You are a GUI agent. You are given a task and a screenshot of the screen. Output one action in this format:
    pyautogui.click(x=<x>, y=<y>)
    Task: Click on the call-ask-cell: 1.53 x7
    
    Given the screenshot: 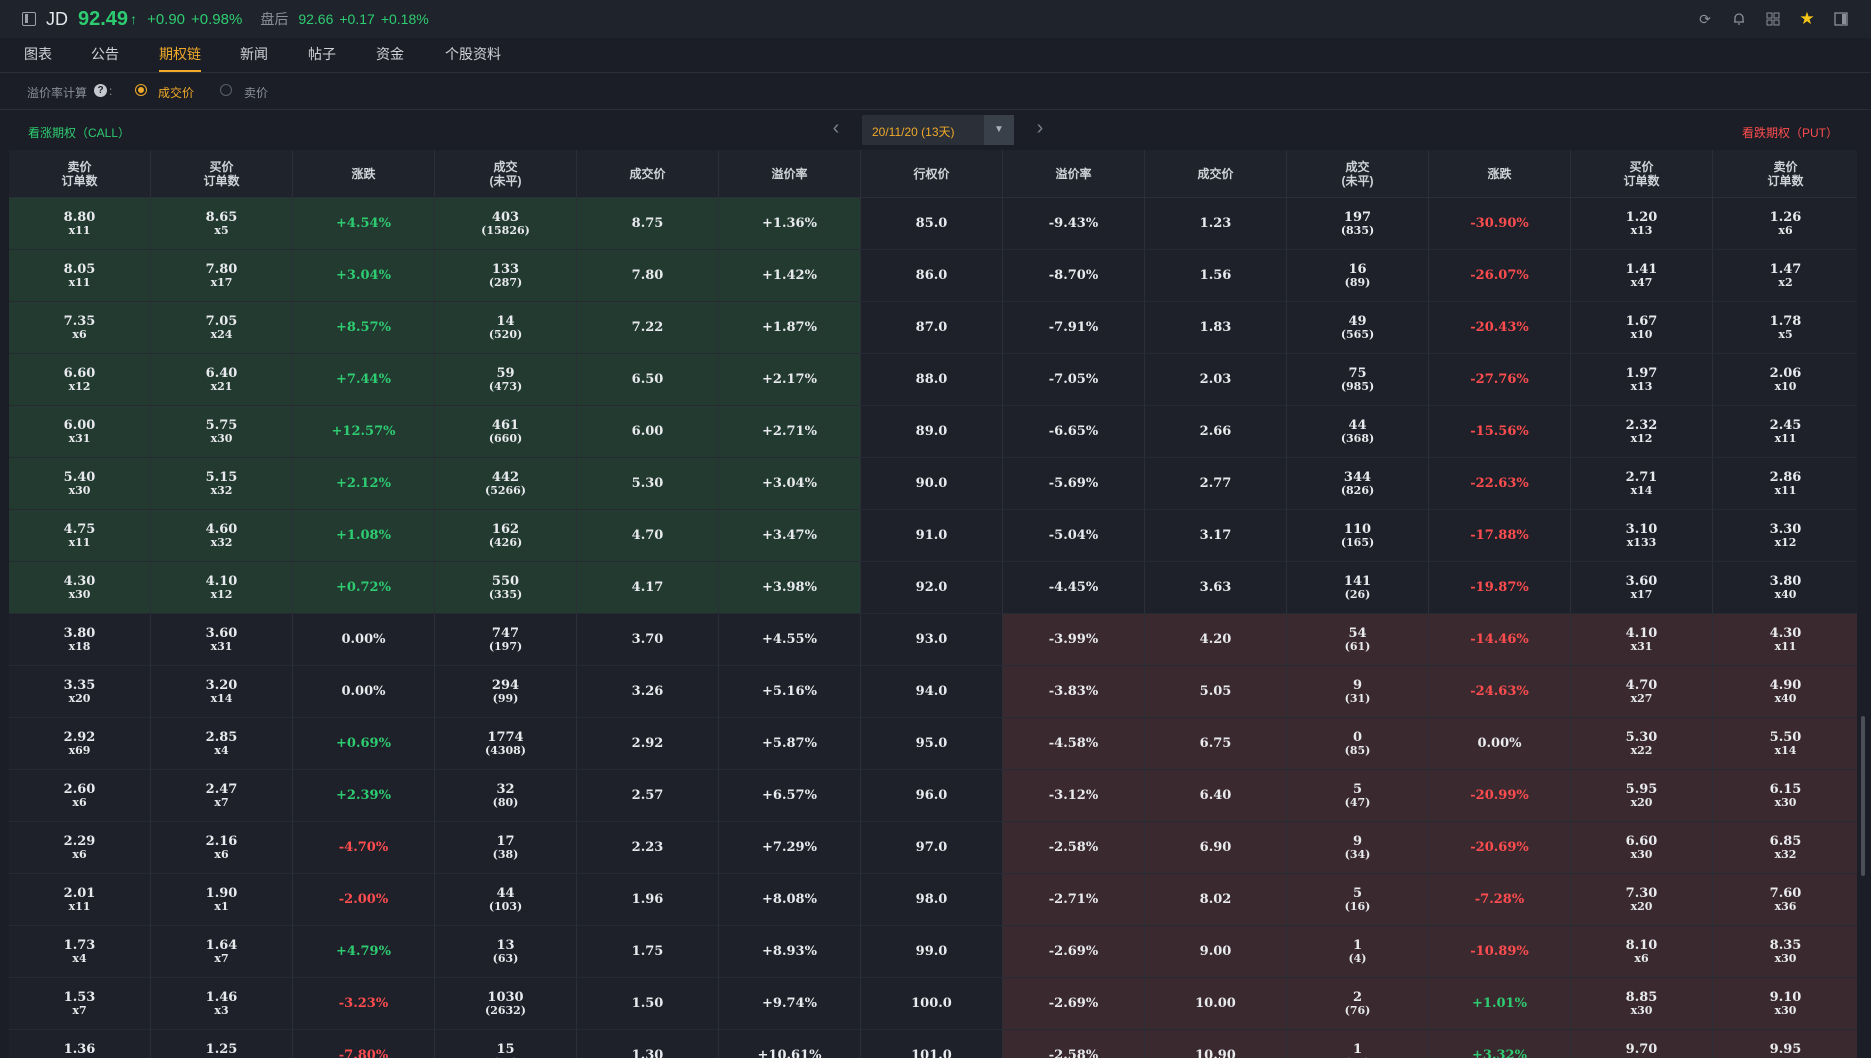 What is the action you would take?
    pyautogui.click(x=80, y=1003)
    